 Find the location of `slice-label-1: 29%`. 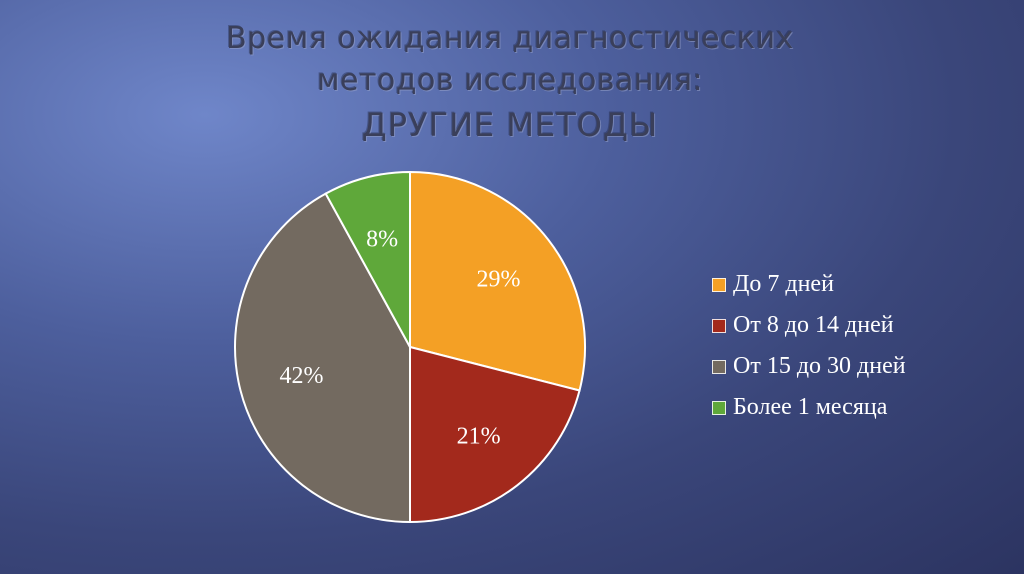

slice-label-1: 29% is located at coordinates (498, 279).